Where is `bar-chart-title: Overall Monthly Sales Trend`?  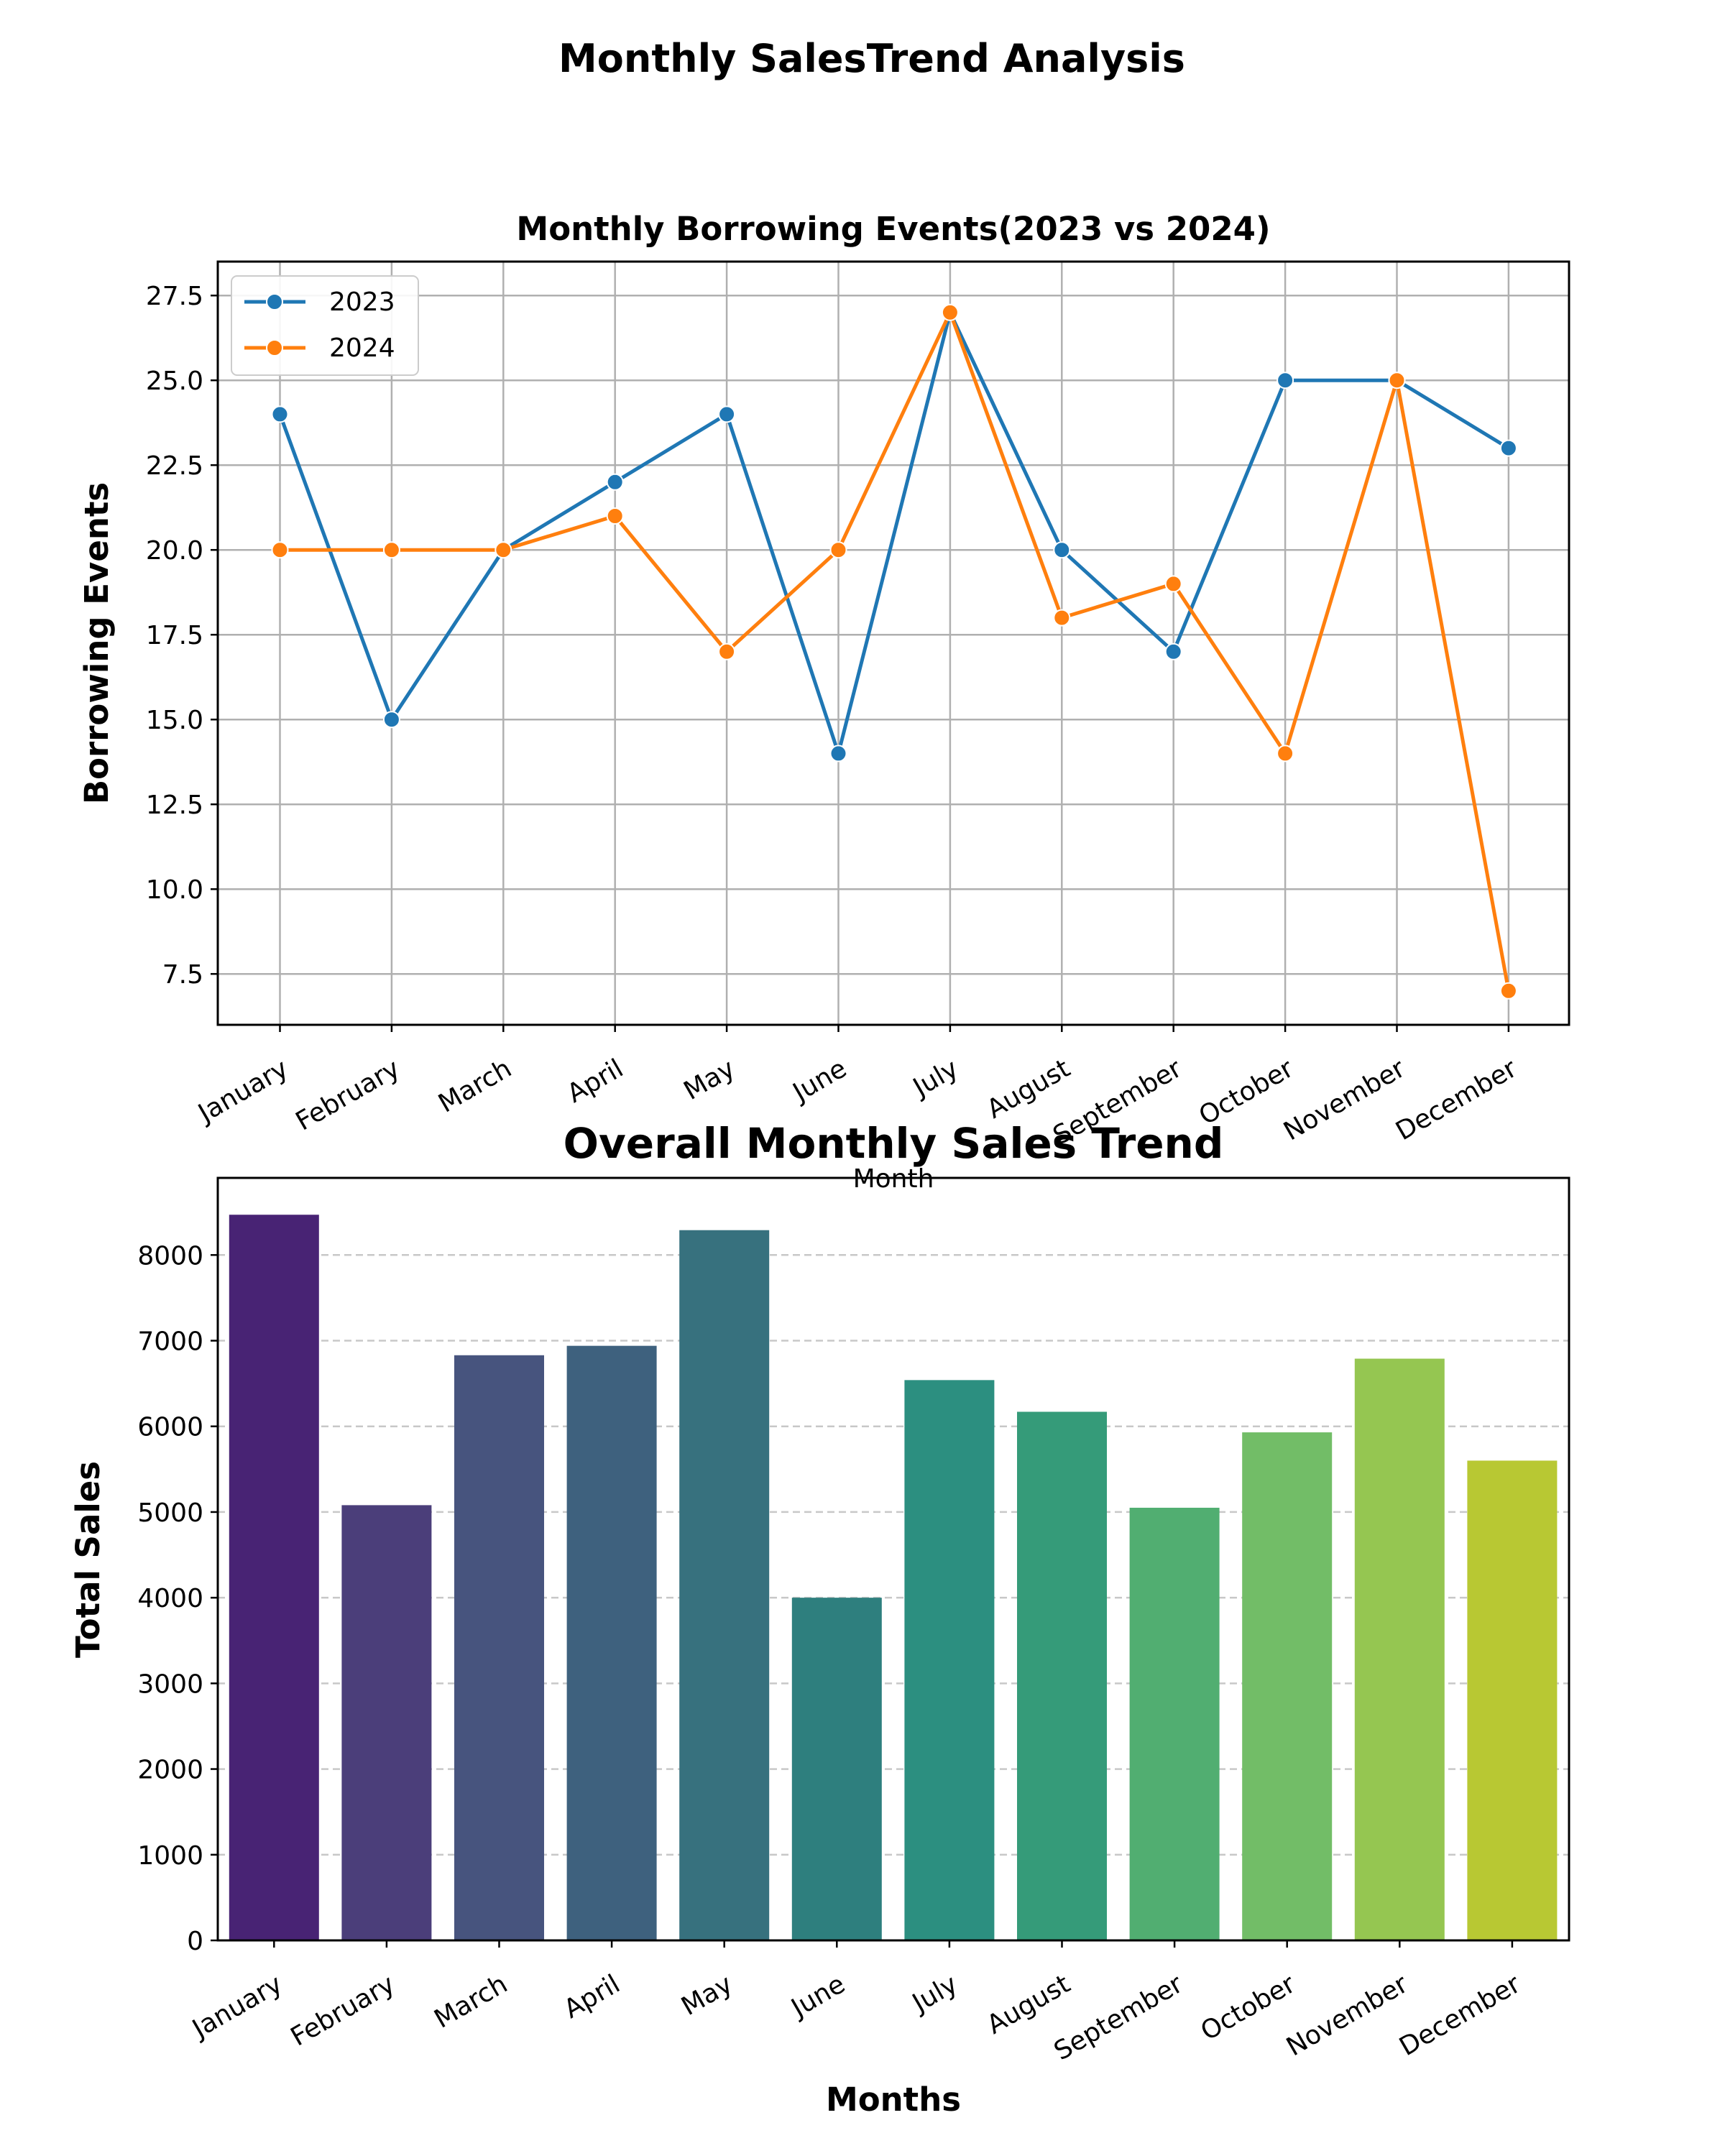
bar-chart-title: Overall Monthly Sales Trend is located at coordinates (894, 1143).